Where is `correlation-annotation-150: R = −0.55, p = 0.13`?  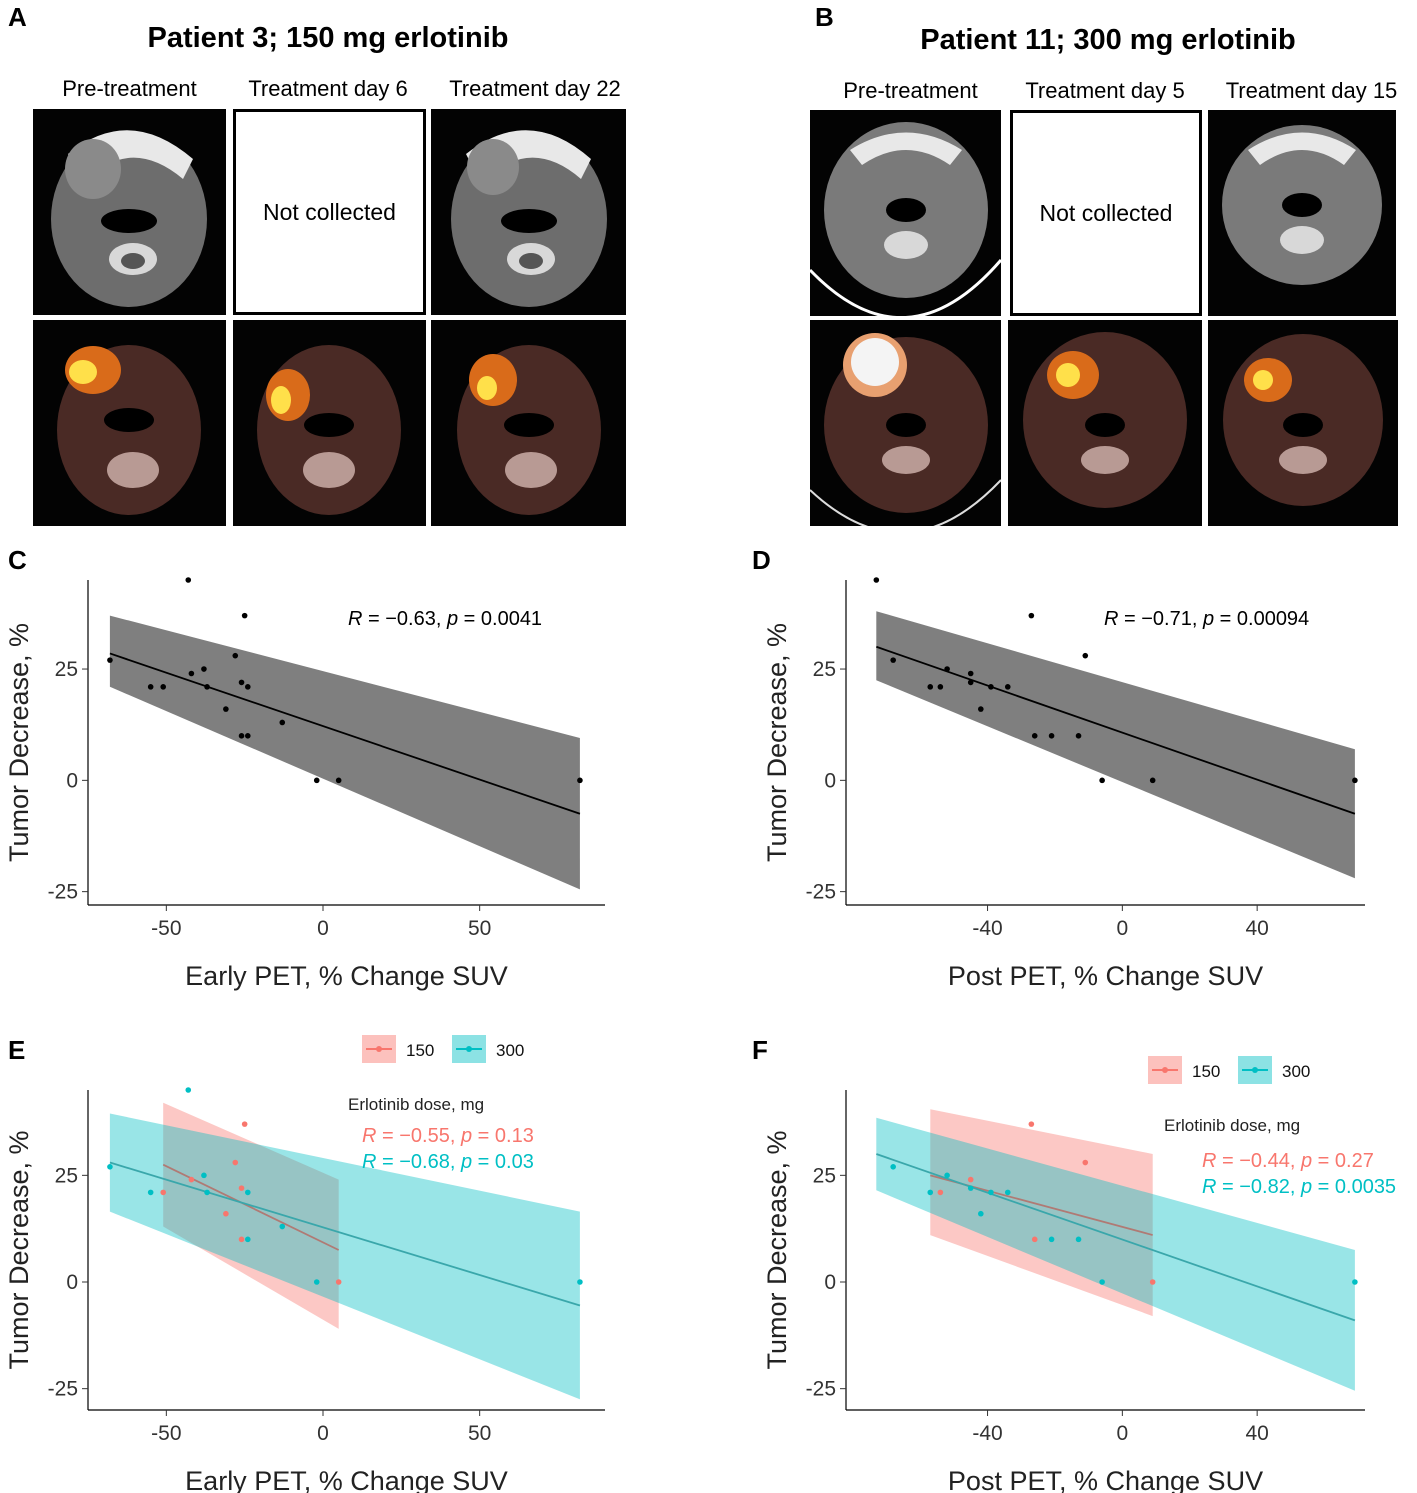 correlation-annotation-150: R = −0.55, p = 0.13 is located at coordinates (448, 1136).